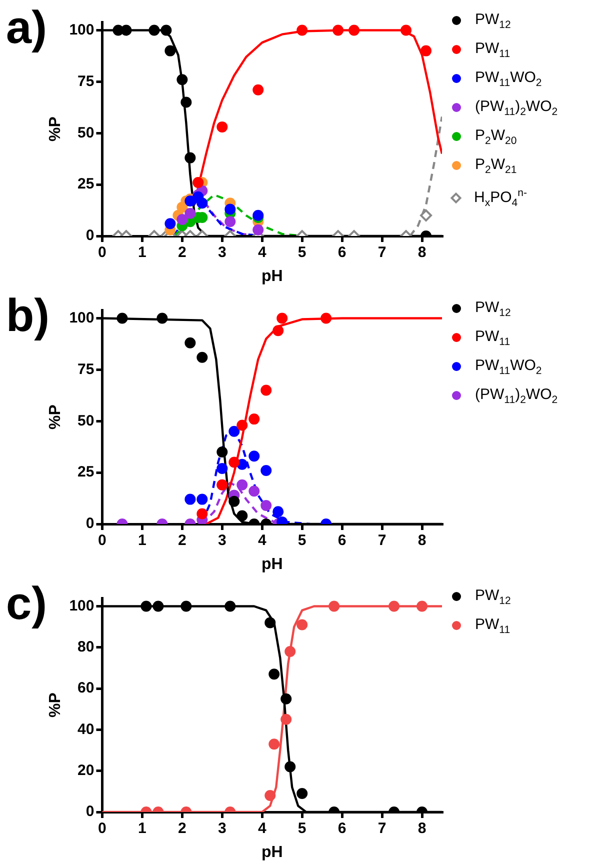  What do you see at coordinates (262, 829) in the screenshot?
I see `x-tick-label: 4` at bounding box center [262, 829].